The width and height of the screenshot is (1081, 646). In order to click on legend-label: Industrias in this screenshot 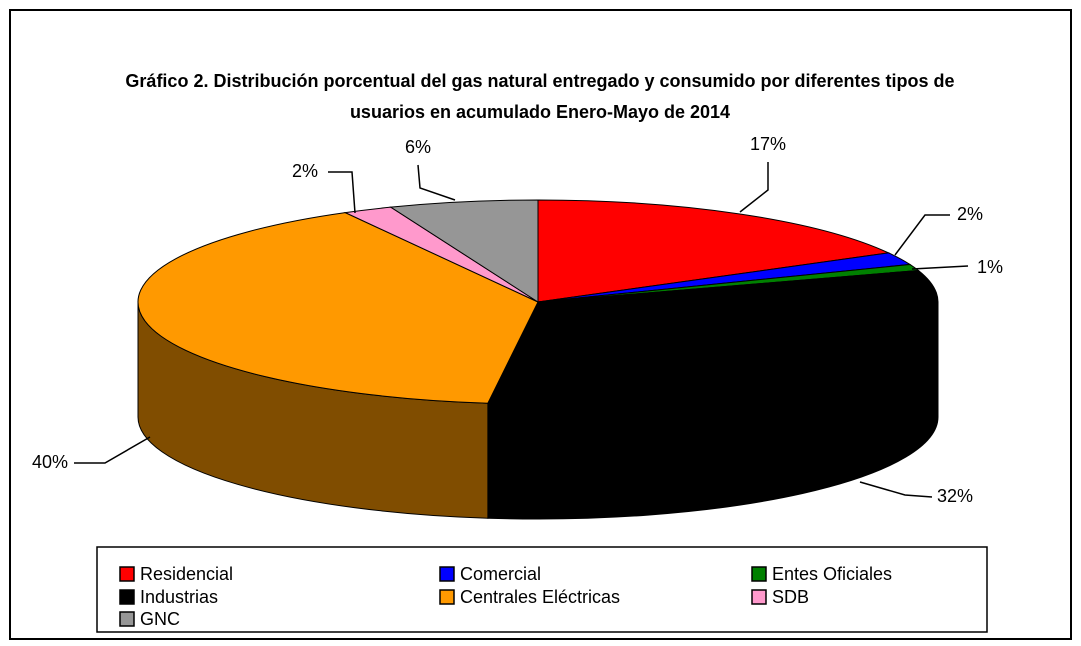, I will do `click(179, 597)`.